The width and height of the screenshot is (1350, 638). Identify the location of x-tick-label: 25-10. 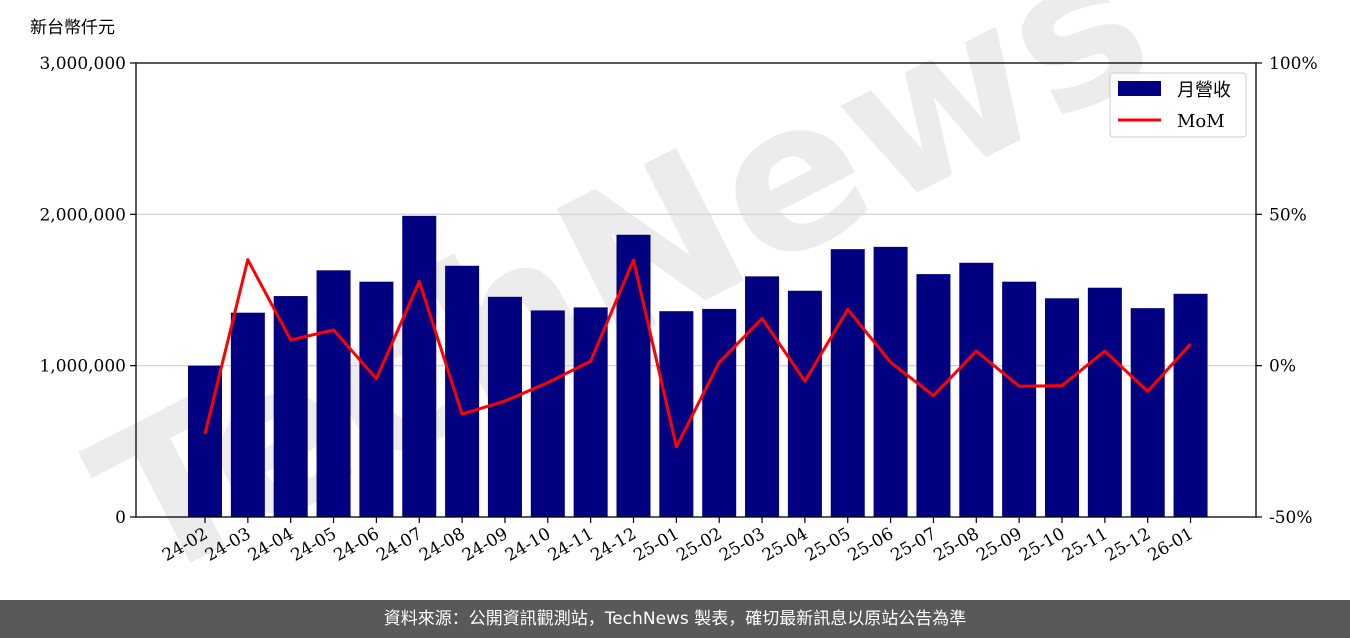
(1042, 545).